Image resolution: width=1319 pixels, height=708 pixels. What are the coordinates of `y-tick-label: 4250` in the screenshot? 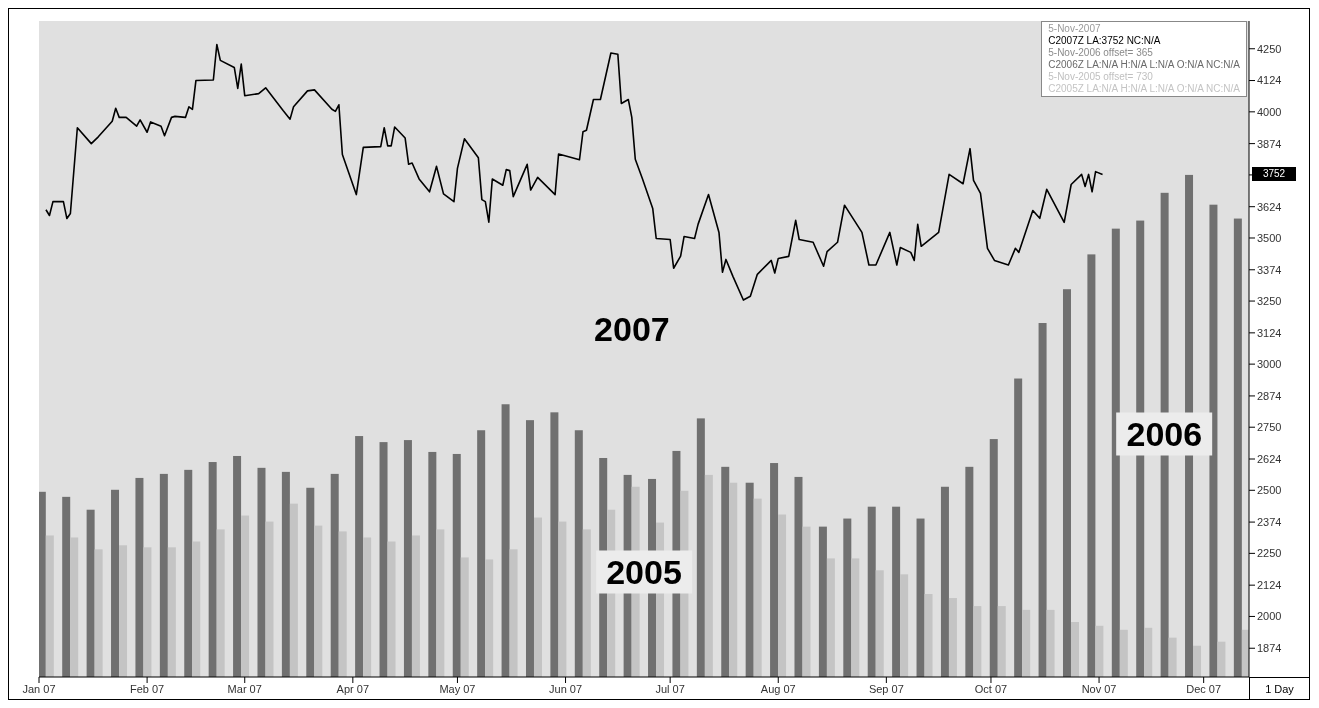 It's located at (1269, 48).